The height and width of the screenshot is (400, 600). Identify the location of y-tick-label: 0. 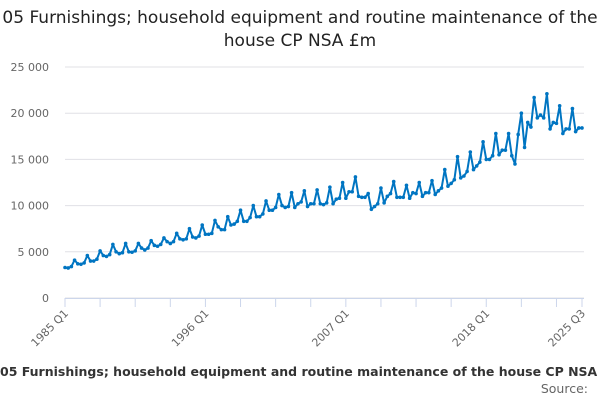
(45, 298).